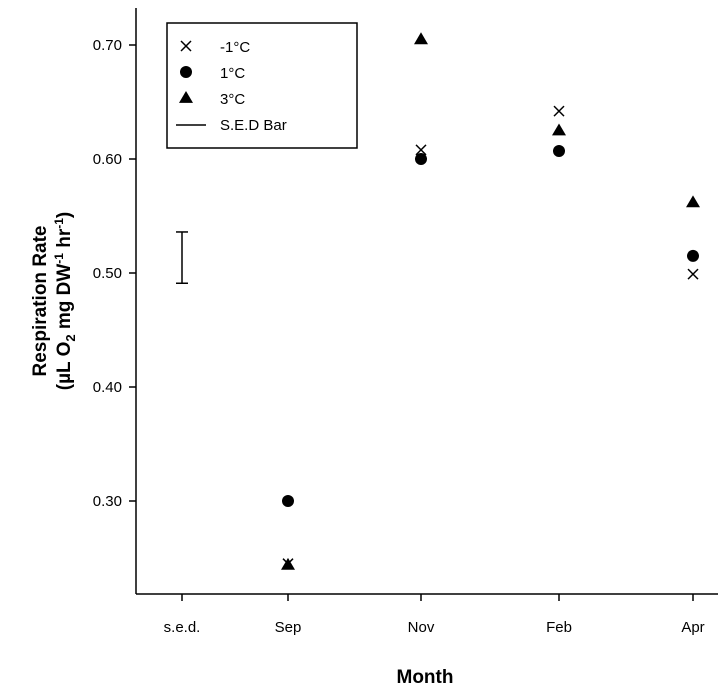 The width and height of the screenshot is (720, 696). Describe the element at coordinates (235, 47) in the screenshot. I see `legend-label: -1°C` at that location.